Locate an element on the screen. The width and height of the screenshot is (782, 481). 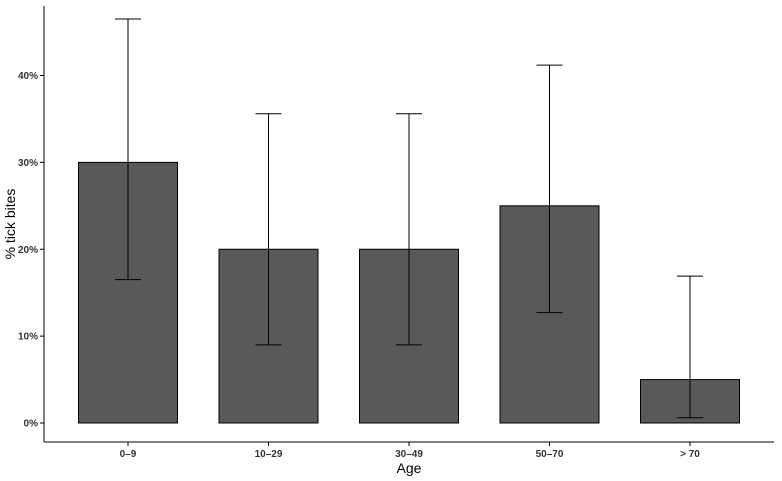
x-axis-title: Age is located at coordinates (409, 468).